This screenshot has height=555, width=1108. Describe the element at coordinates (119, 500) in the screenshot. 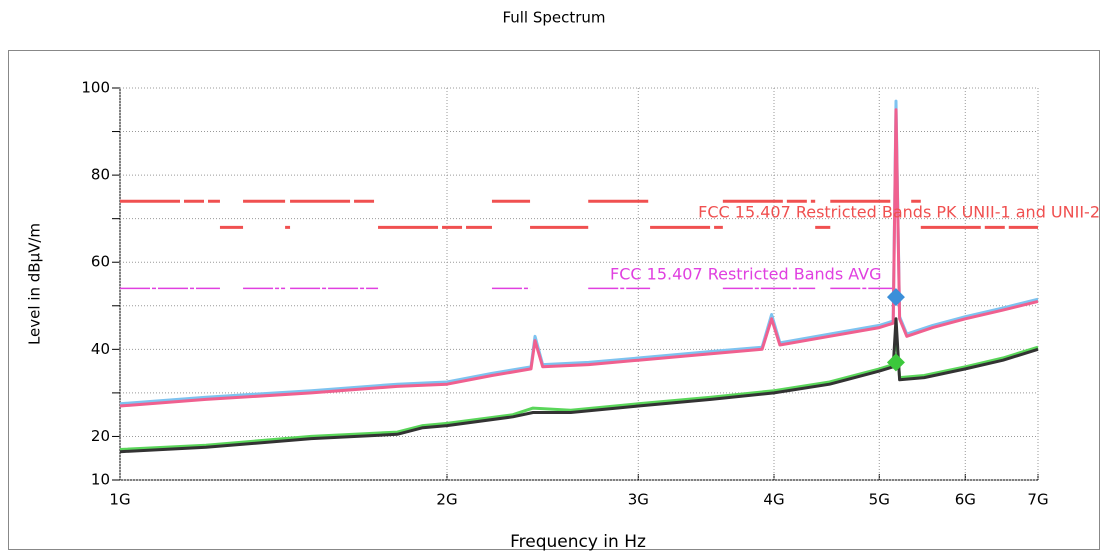

I see `x-tick-label: 1G` at that location.